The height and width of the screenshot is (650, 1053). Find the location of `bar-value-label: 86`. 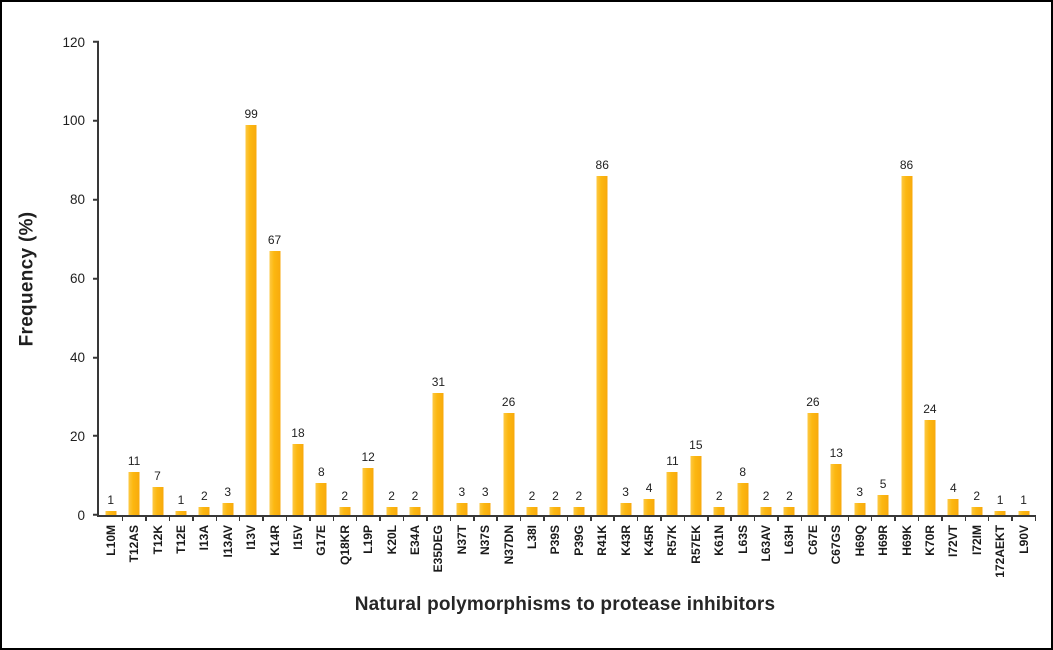

bar-value-label: 86 is located at coordinates (602, 165).